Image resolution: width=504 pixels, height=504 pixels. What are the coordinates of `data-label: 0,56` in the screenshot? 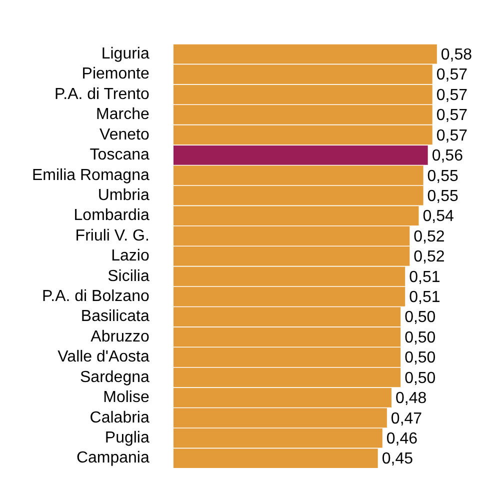 It's located at (448, 156).